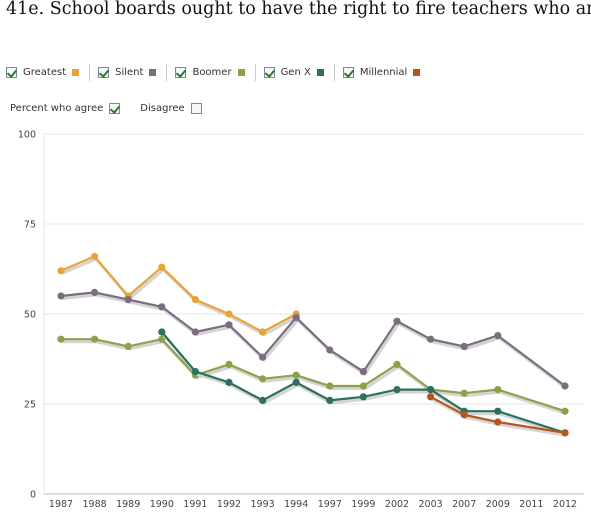 The height and width of the screenshot is (515, 591). Describe the element at coordinates (464, 504) in the screenshot. I see `x-tick-label: 2007` at that location.